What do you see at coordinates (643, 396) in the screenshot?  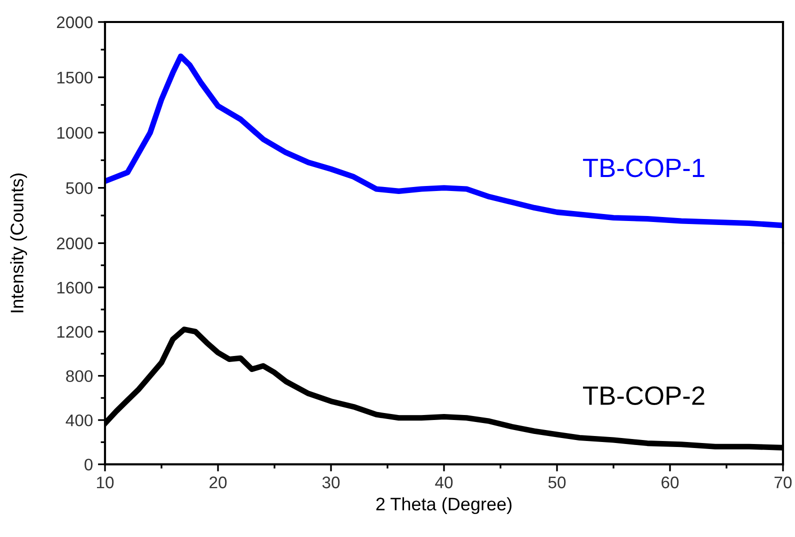 I see `series-label: TB-COP-2` at bounding box center [643, 396].